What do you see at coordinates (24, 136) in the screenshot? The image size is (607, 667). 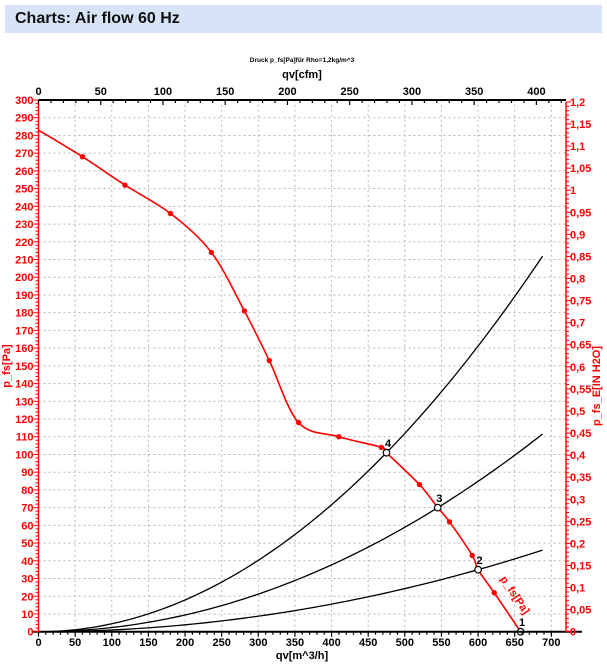 I see `left-tick-label: 280` at bounding box center [24, 136].